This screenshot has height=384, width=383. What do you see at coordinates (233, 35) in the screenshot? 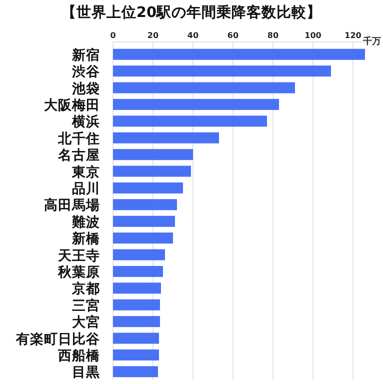
I see `x-tick-label: 60` at bounding box center [233, 35].